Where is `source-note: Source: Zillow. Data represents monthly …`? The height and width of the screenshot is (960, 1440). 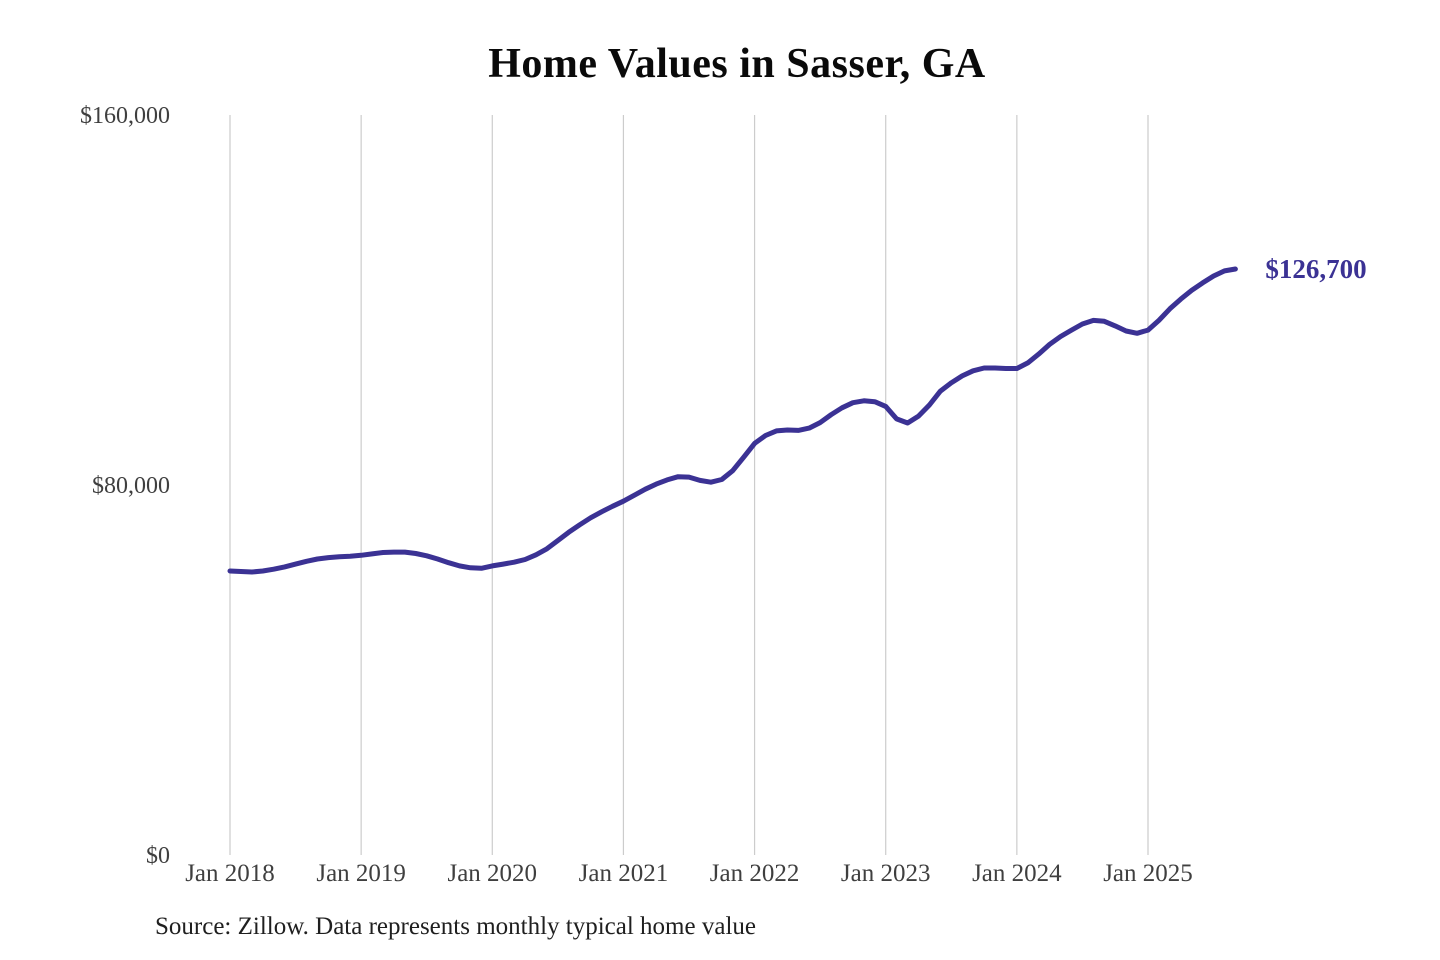 source-note: Source: Zillow. Data represents monthly … is located at coordinates (455, 926).